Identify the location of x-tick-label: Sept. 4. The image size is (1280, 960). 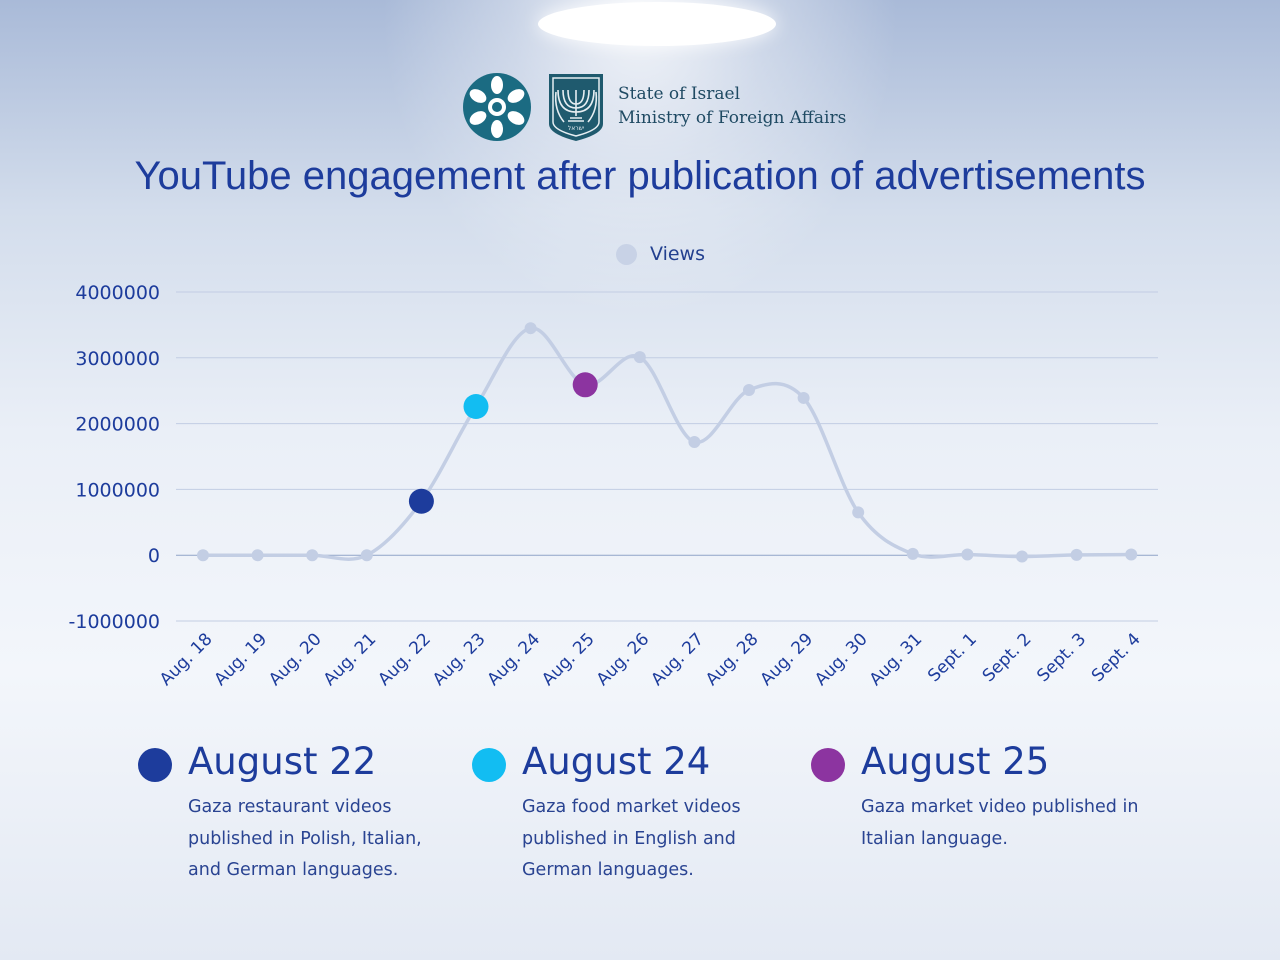
(1116, 657).